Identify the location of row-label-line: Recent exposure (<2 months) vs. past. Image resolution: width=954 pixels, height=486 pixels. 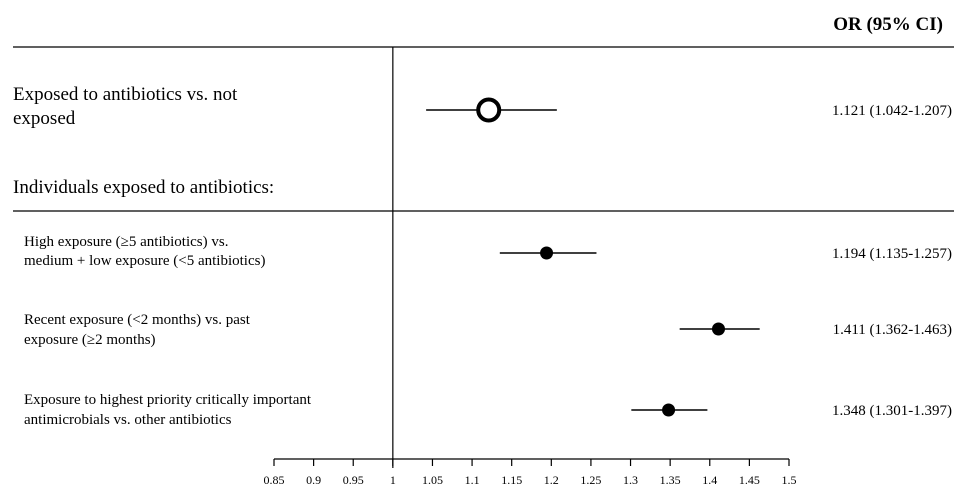
(137, 320).